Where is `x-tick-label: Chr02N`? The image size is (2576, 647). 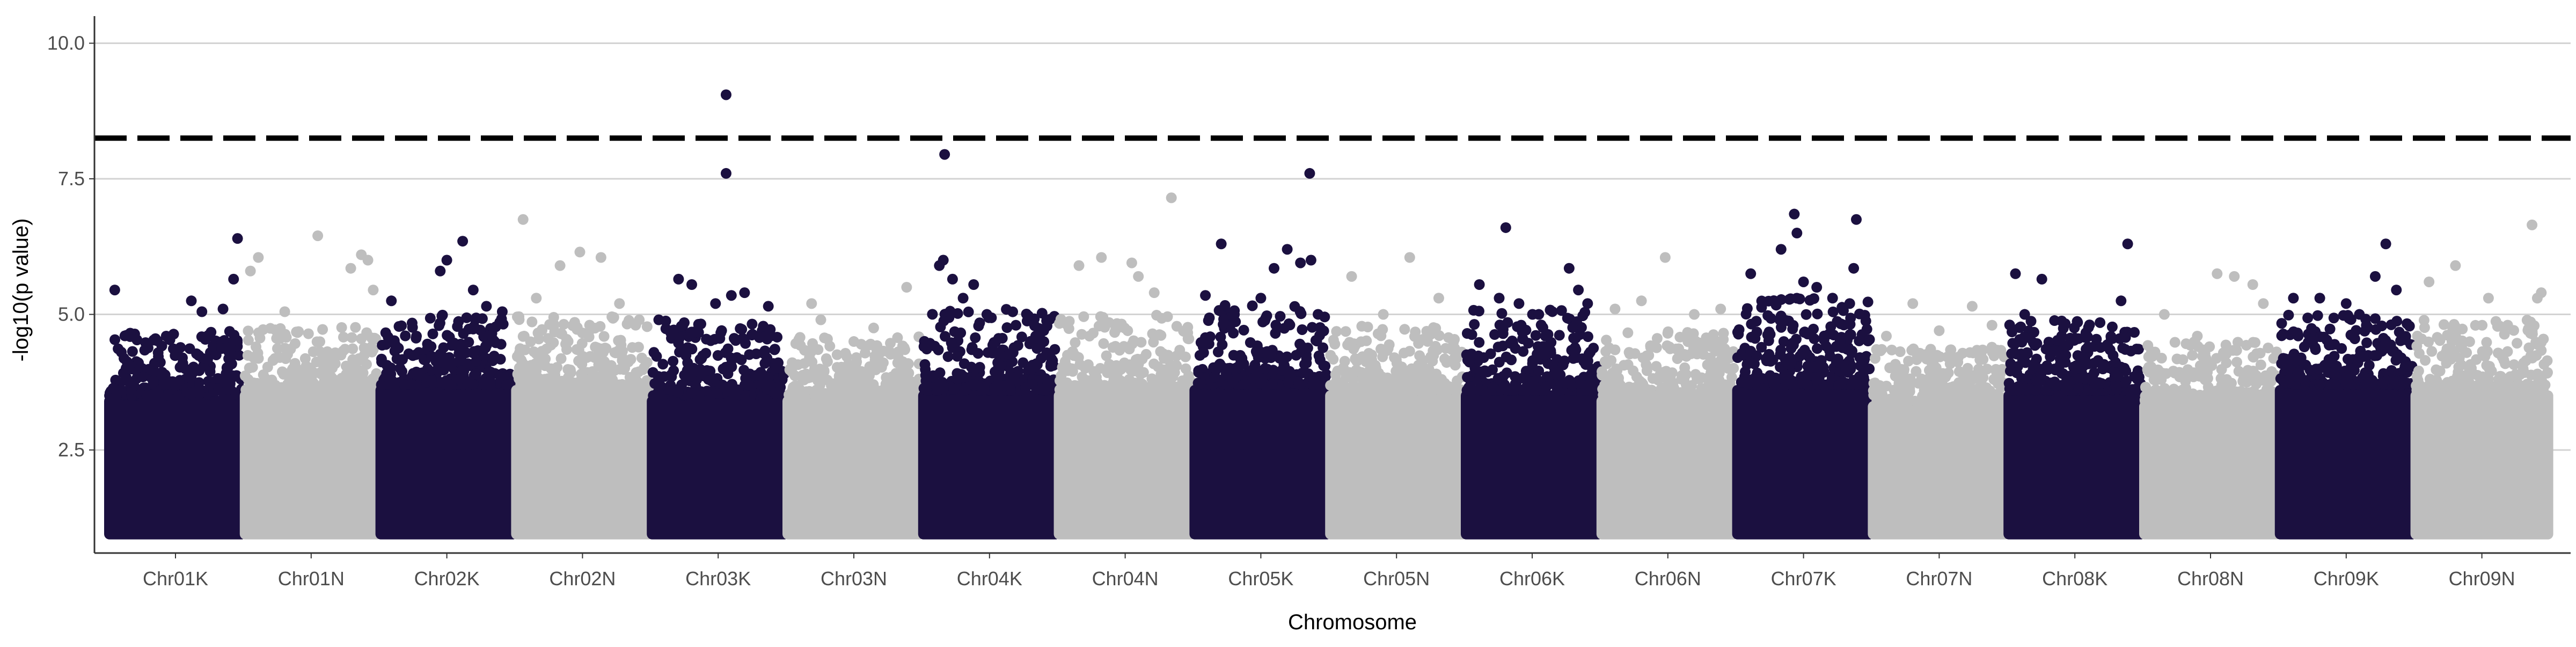 x-tick-label: Chr02N is located at coordinates (582, 579).